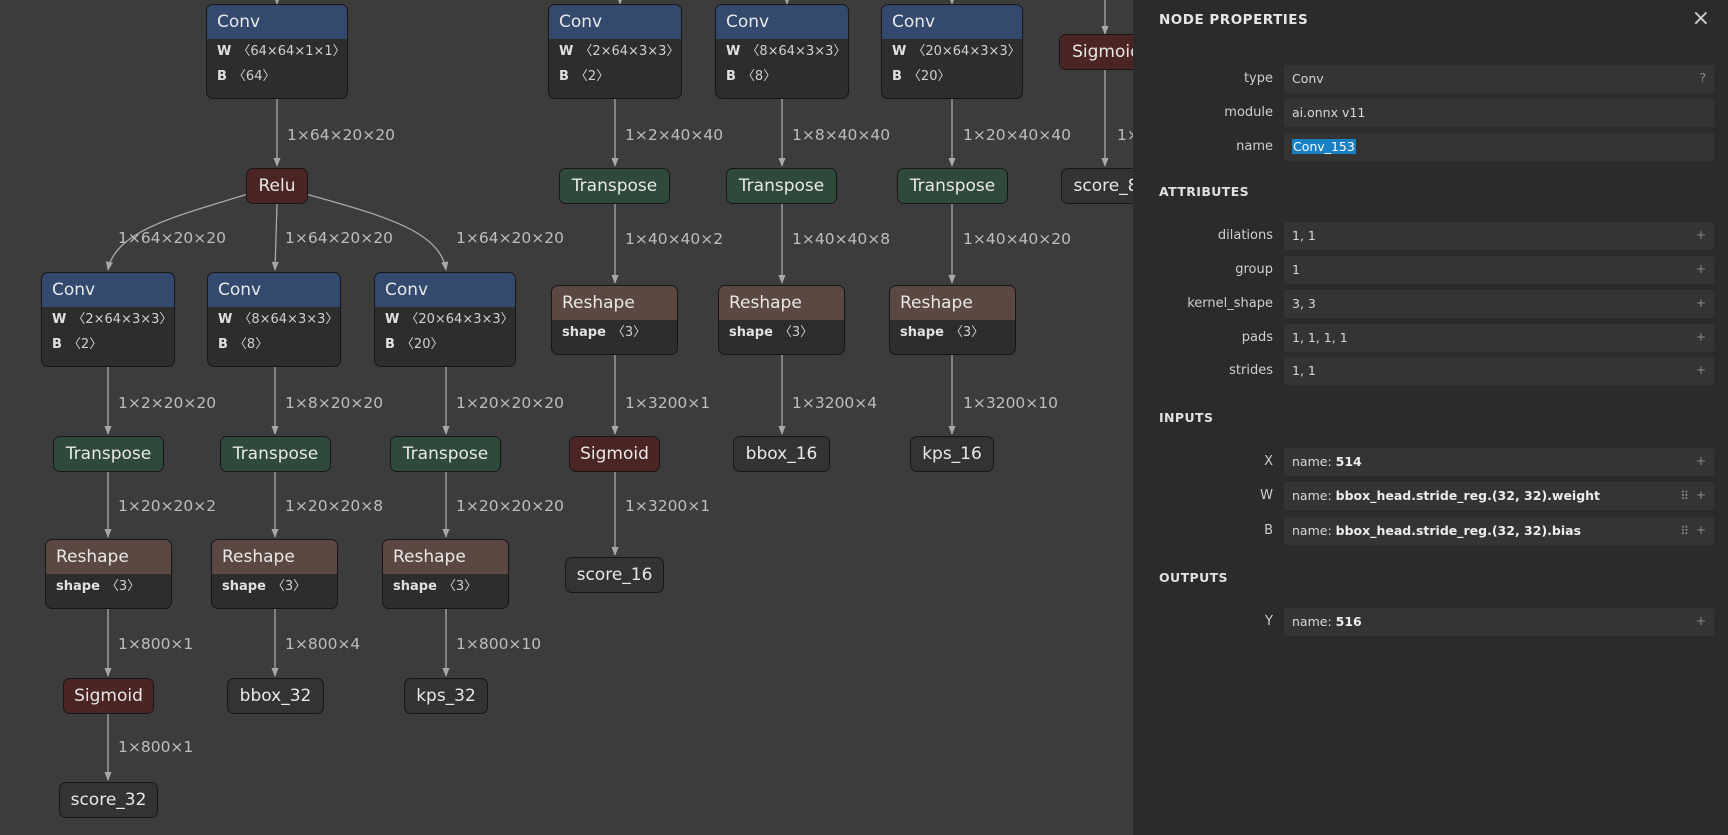  I want to click on inputs-heading: INPUTS, so click(1186, 417).